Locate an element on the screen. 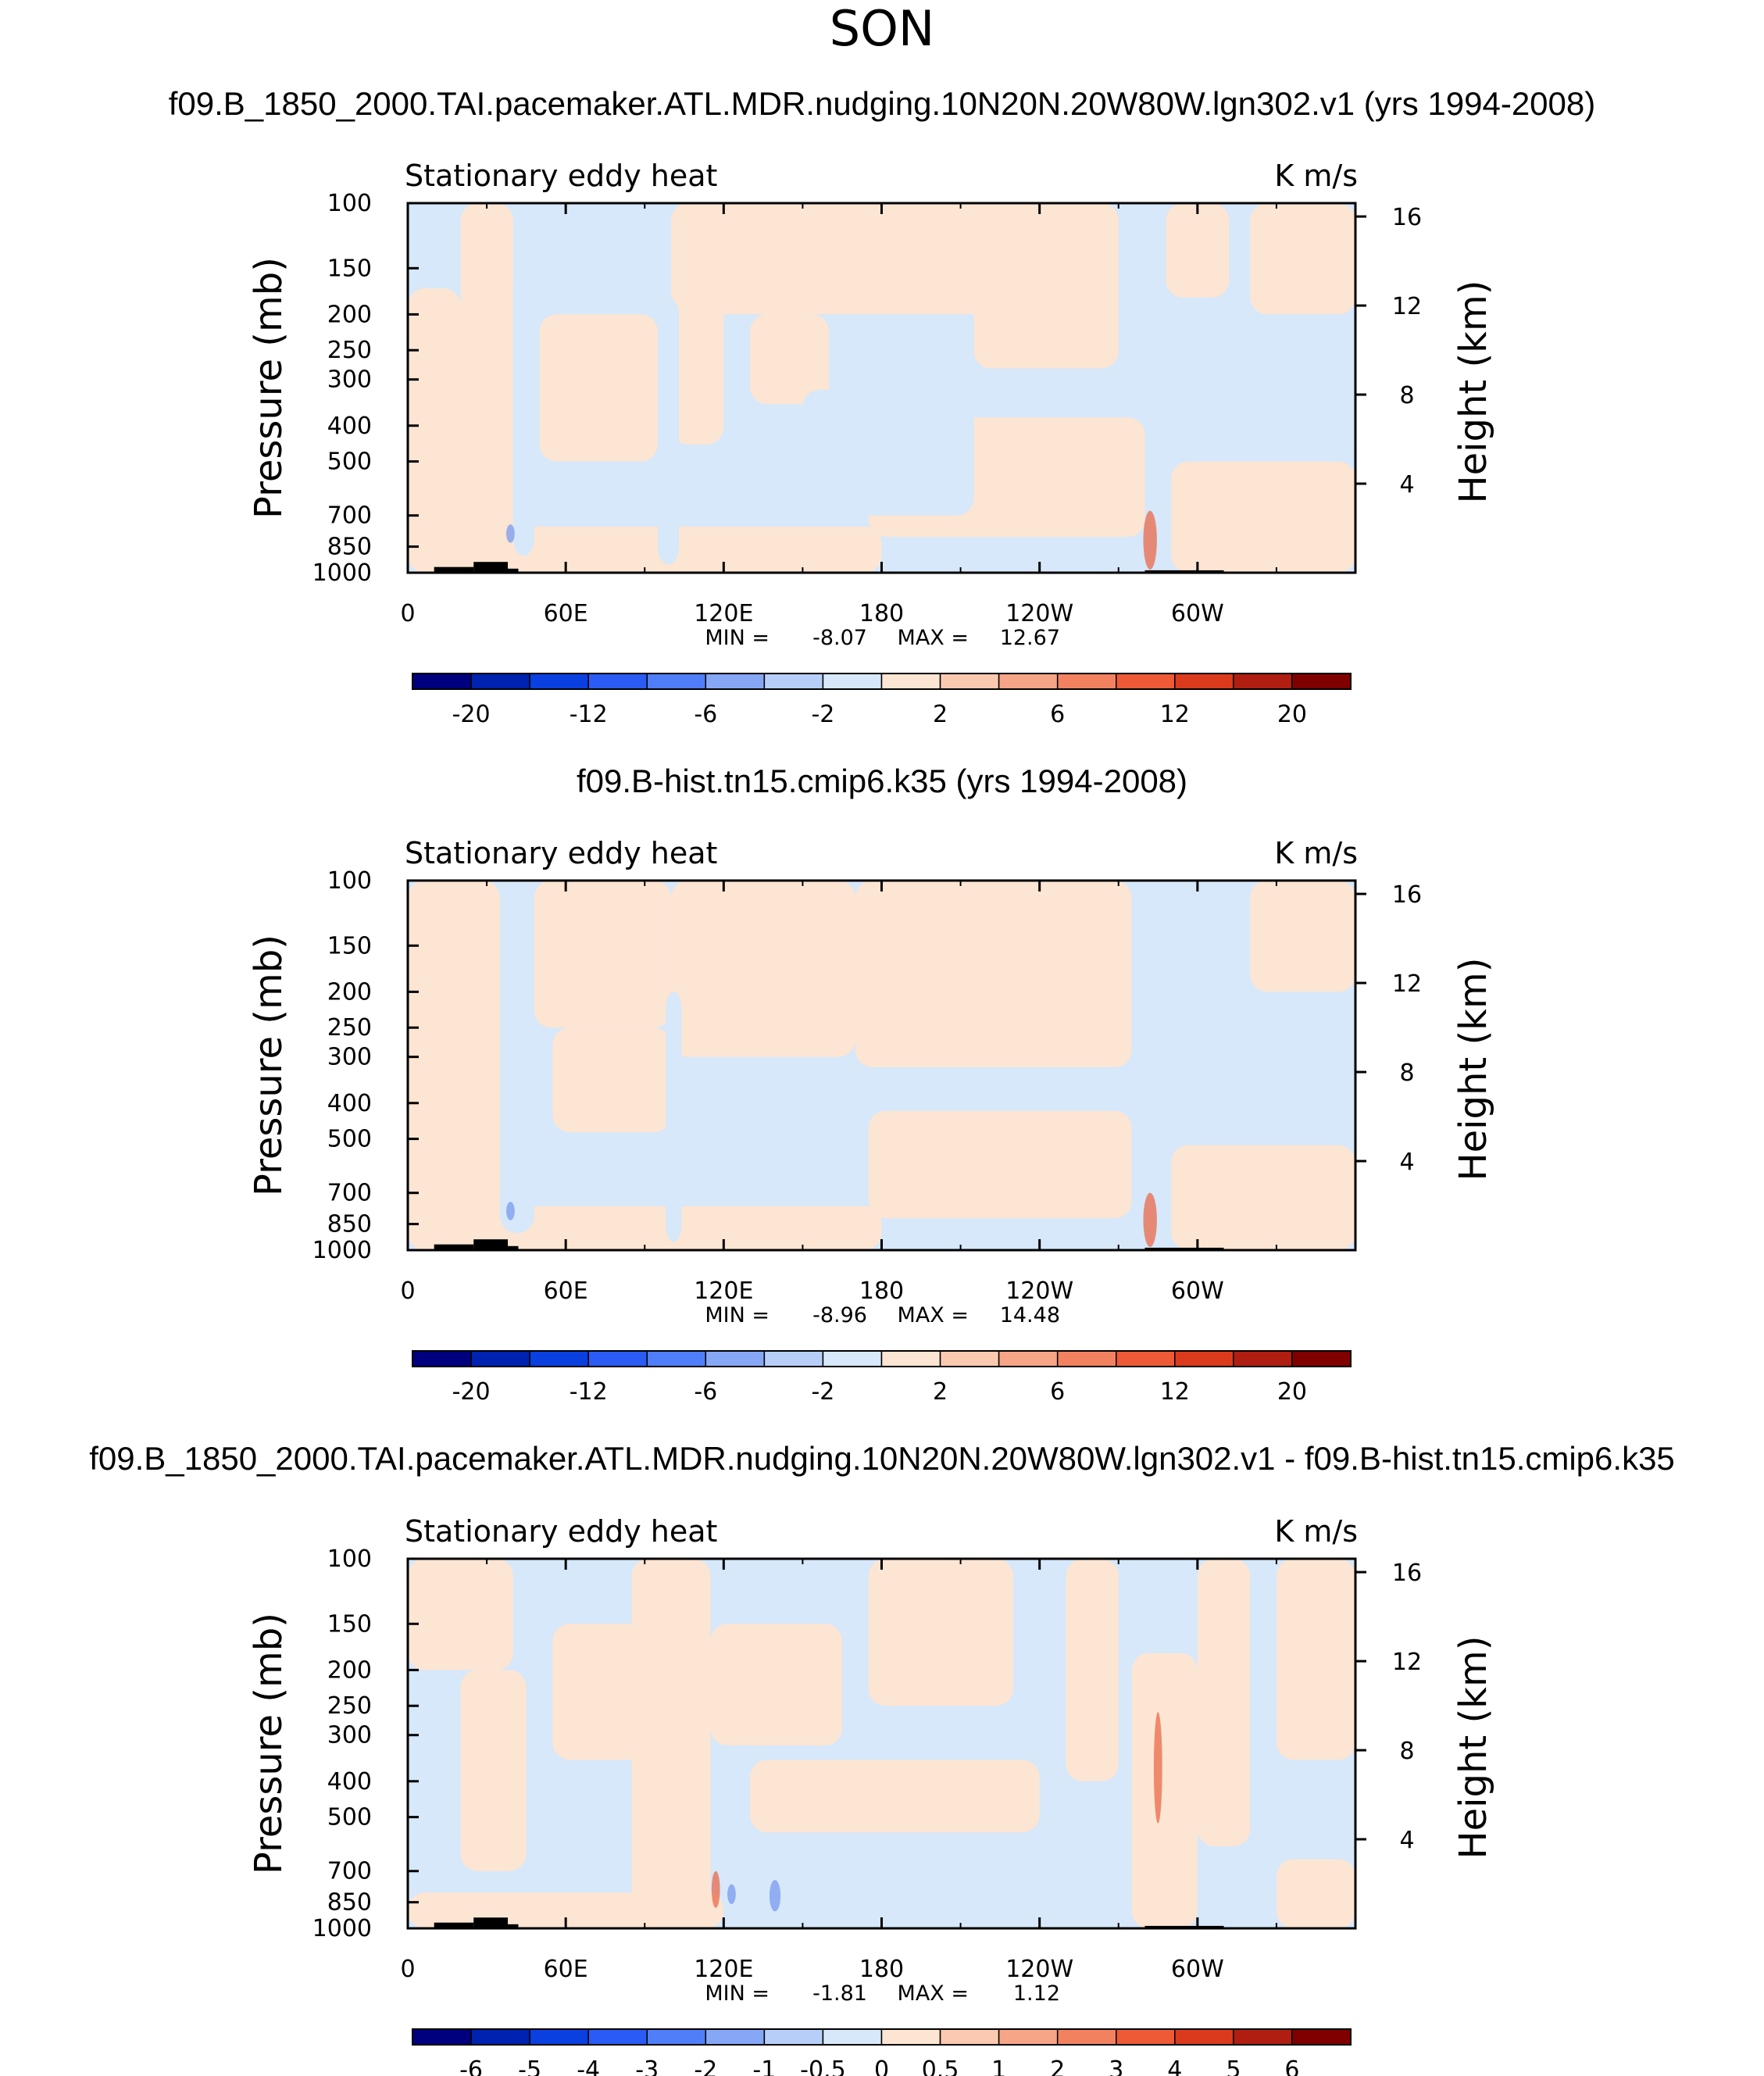  contour-field is located at coordinates (882, 1065).